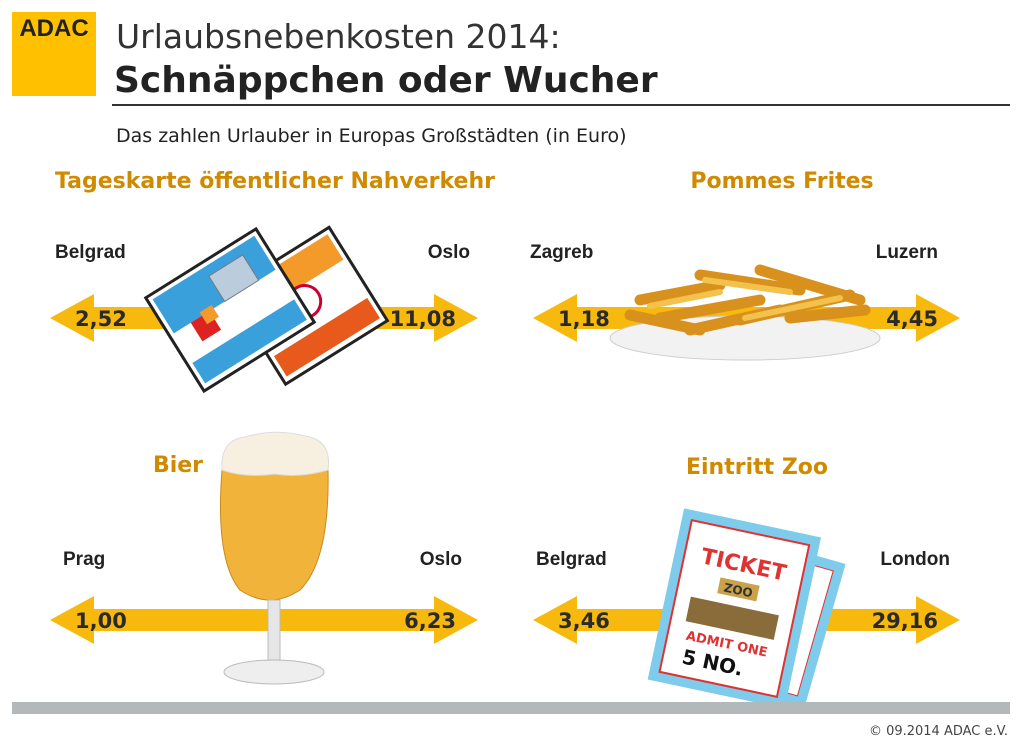 This screenshot has width=1024, height=746. I want to click on title: Urlaubsnebenkosten 2014:, so click(338, 36).